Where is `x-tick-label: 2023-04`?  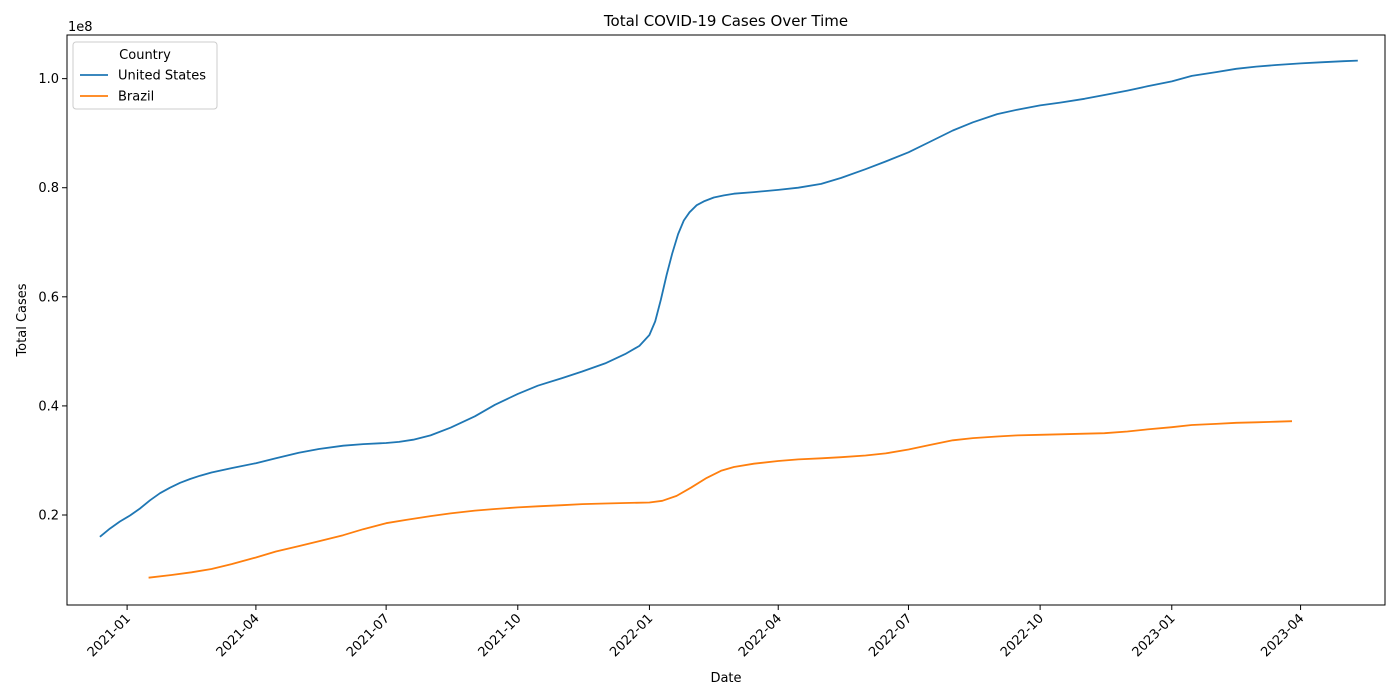
x-tick-label: 2023-04 is located at coordinates (1282, 635).